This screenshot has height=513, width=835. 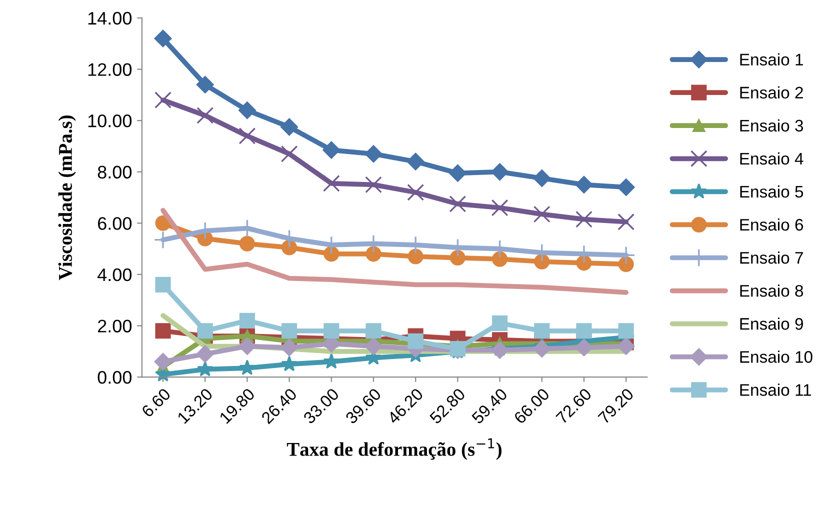 I want to click on y-axis-title: Viscosidade (mPa.s), so click(x=67, y=198).